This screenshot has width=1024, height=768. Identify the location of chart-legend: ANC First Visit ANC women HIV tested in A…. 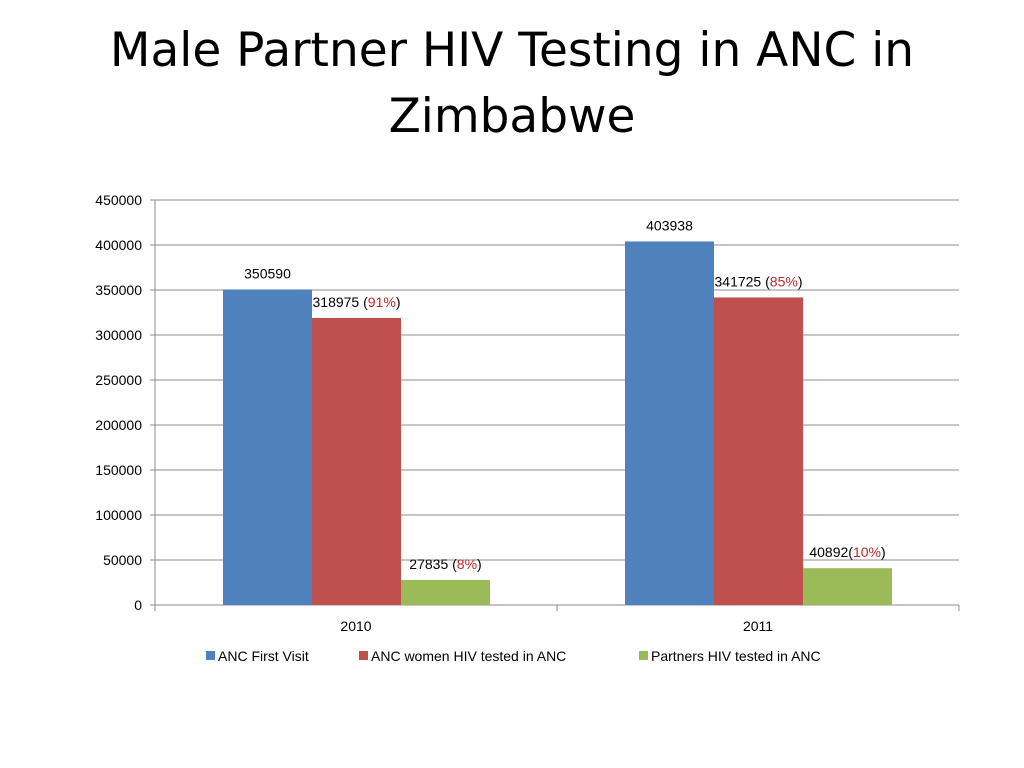
(513, 656).